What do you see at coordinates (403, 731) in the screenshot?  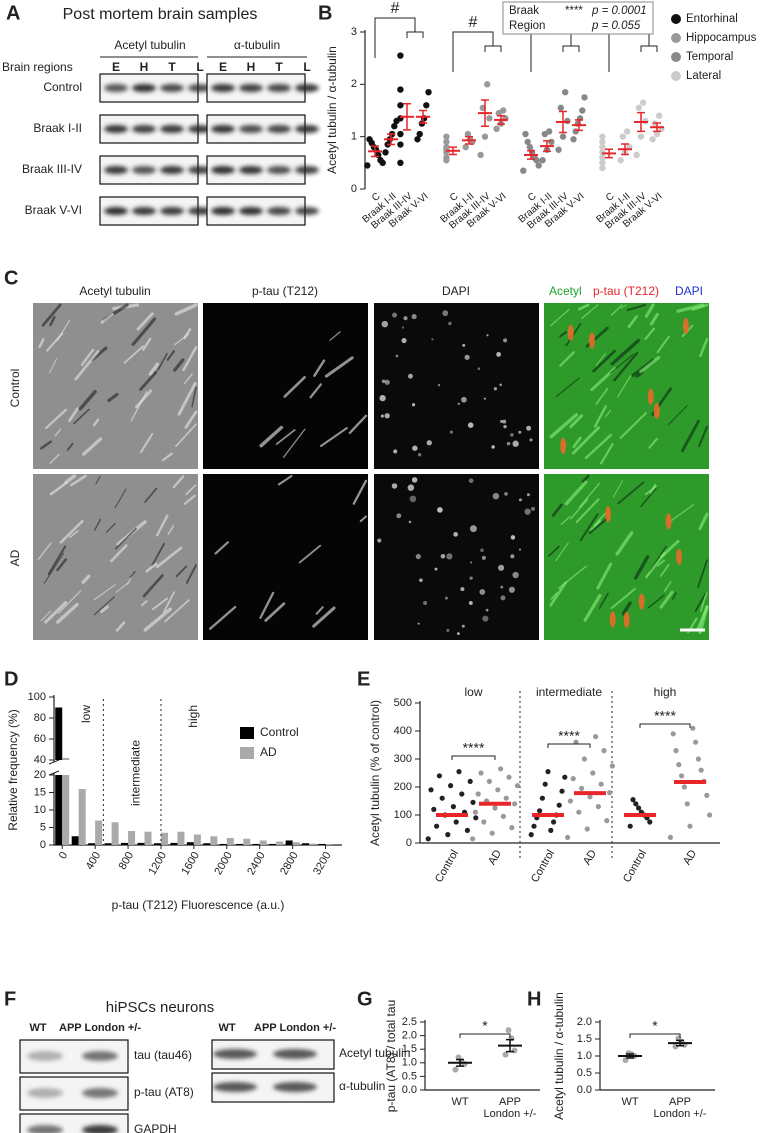 I see `y-tick-label: 400` at bounding box center [403, 731].